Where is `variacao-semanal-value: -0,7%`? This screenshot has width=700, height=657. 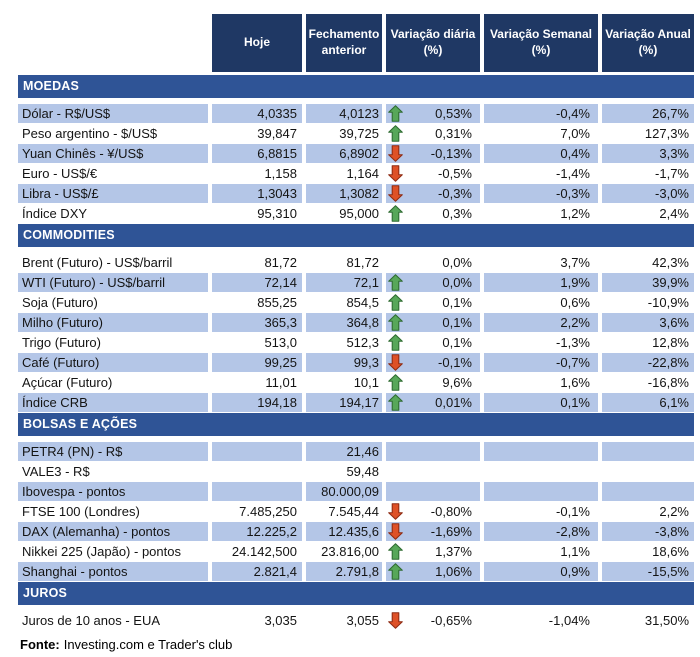
variacao-semanal-value: -0,7% is located at coordinates (541, 362).